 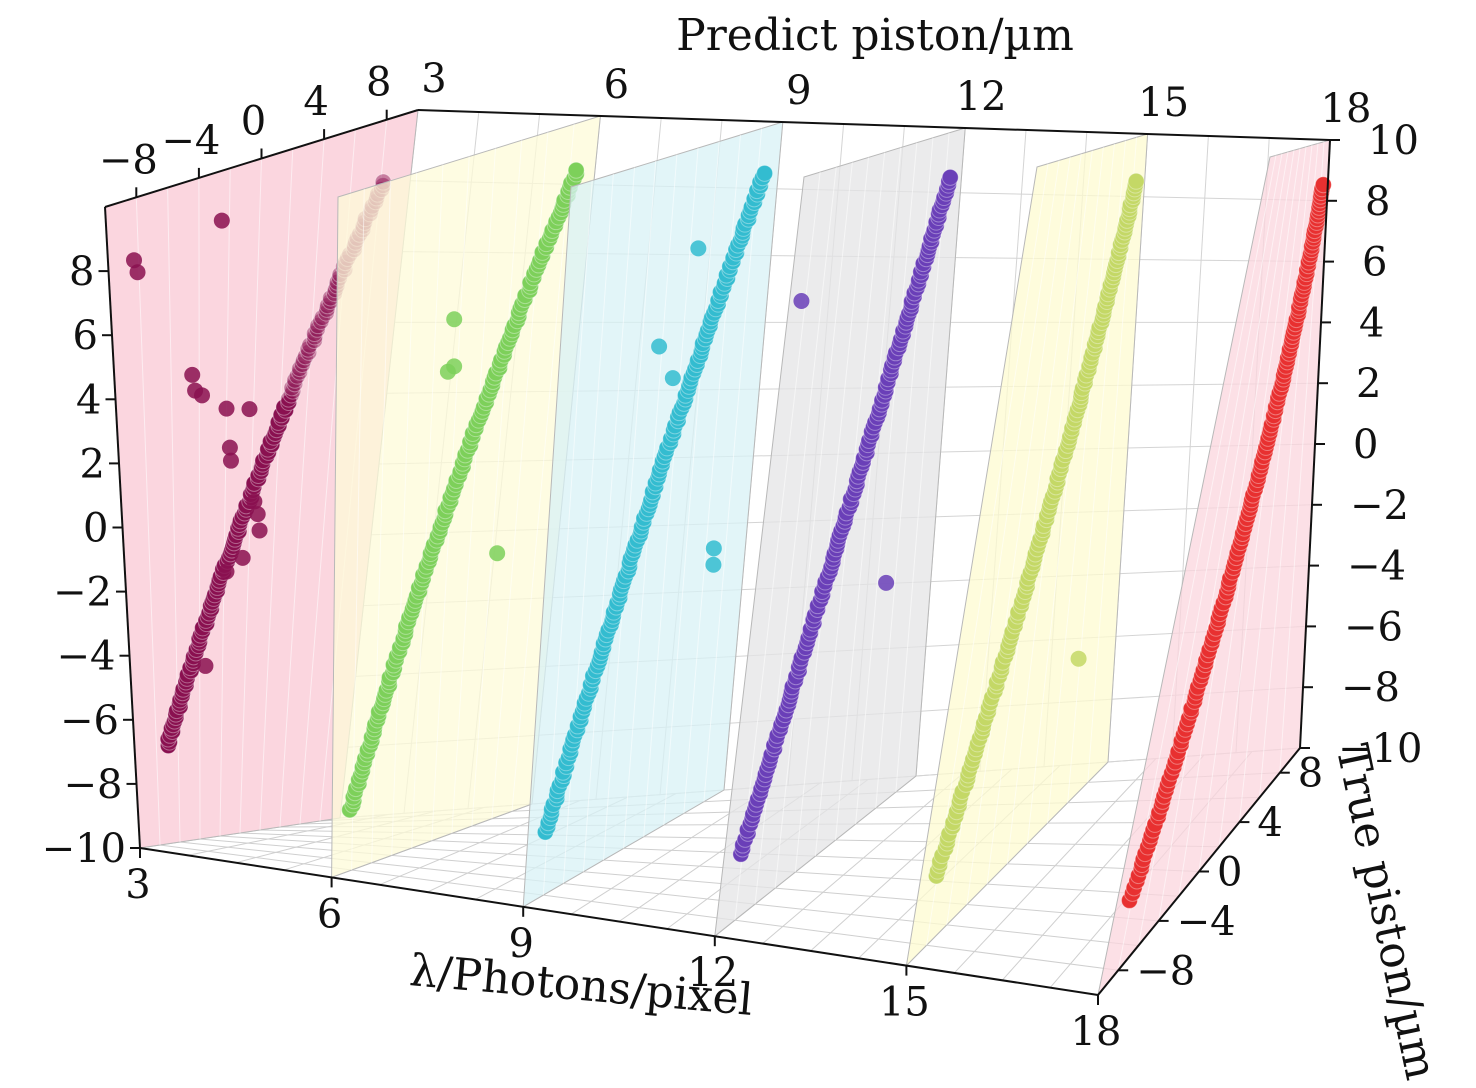 What do you see at coordinates (1370, 688) in the screenshot?
I see `z-right-tick-label: −8` at bounding box center [1370, 688].